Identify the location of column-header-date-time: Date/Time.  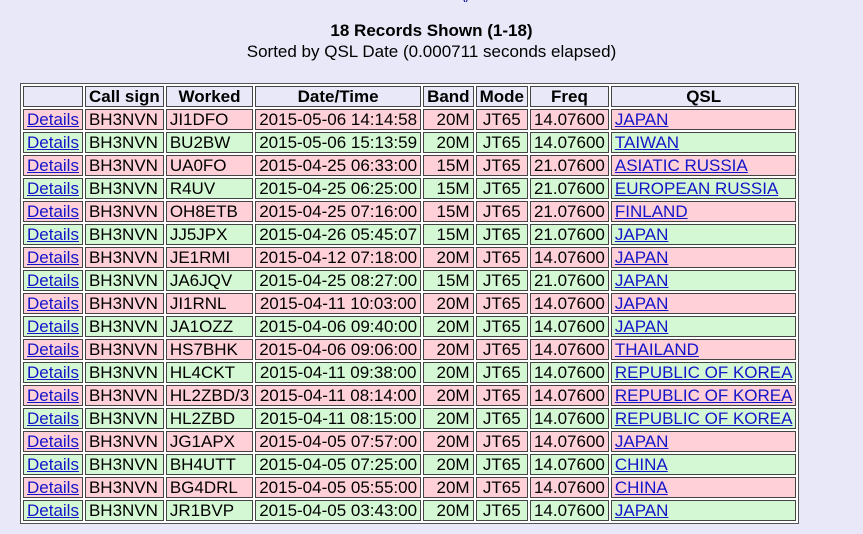
(338, 96).